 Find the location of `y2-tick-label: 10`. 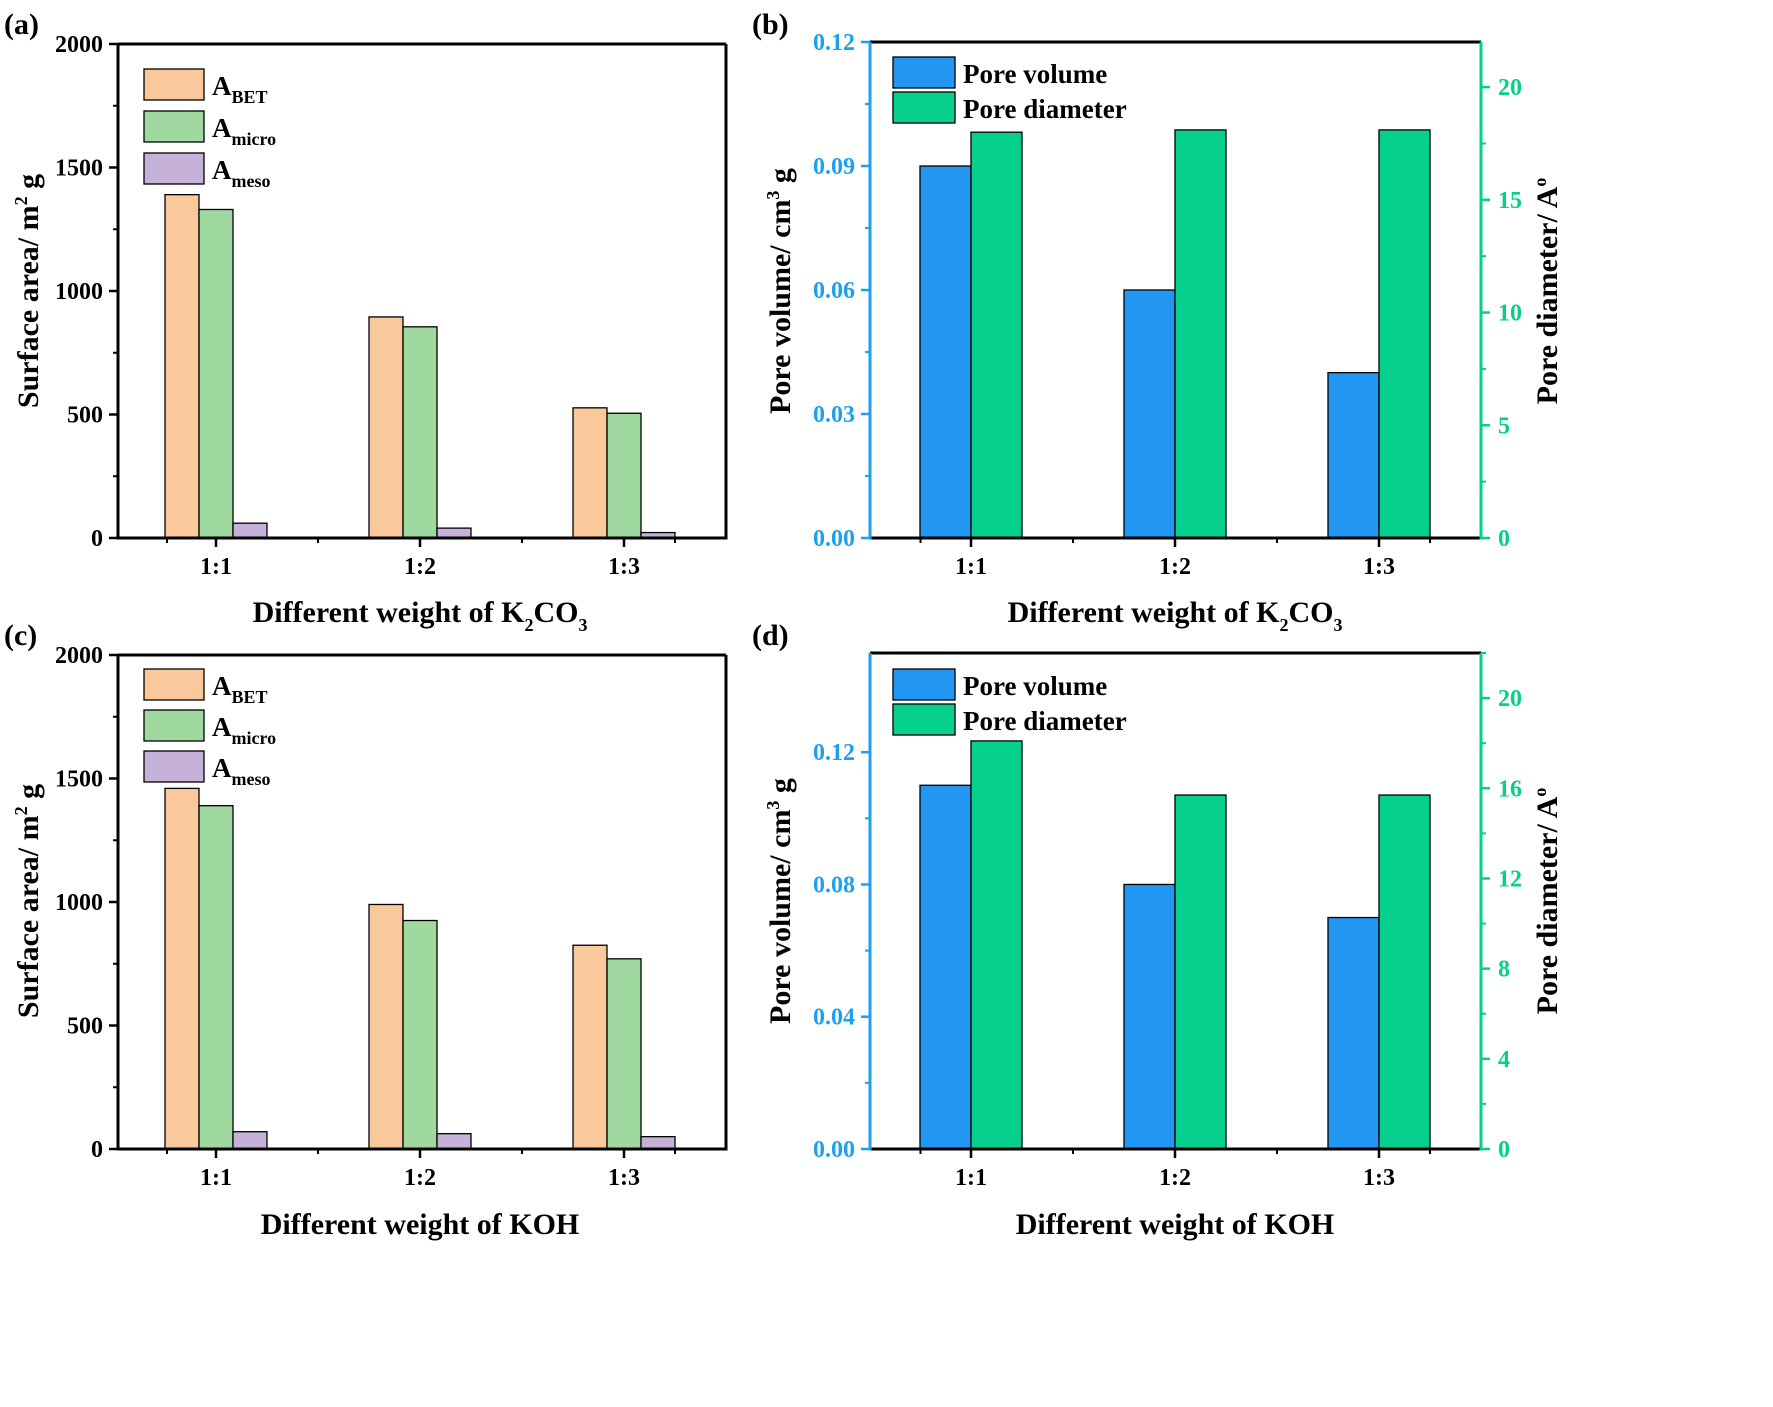

y2-tick-label: 10 is located at coordinates (1510, 314).